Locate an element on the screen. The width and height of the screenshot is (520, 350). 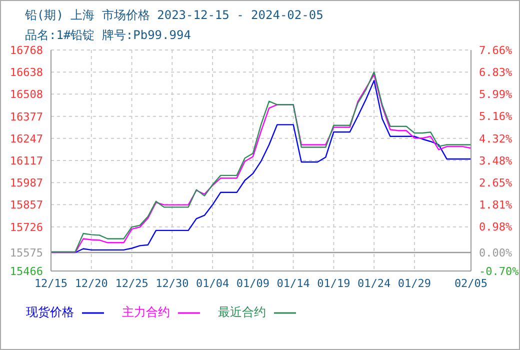
y2-tick-label: 4.32% is located at coordinates (495, 139).